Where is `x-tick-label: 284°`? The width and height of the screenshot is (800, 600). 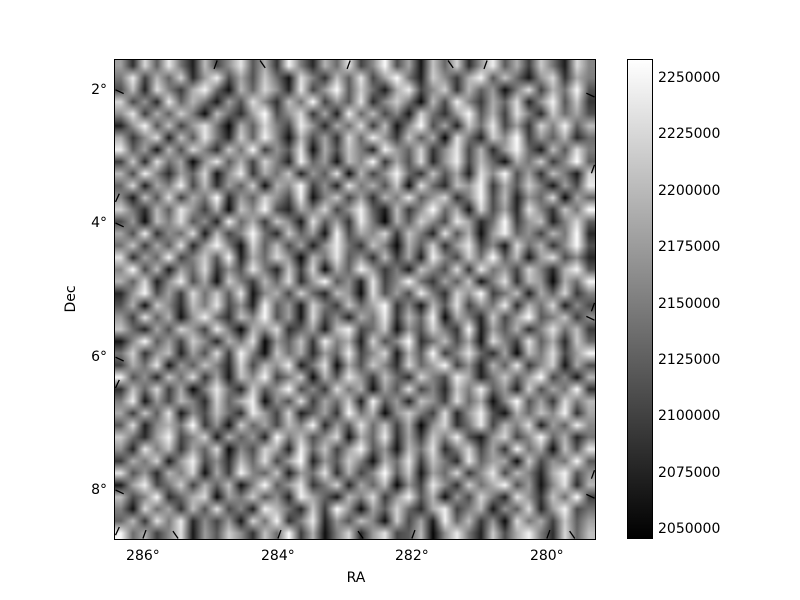 x-tick-label: 284° is located at coordinates (278, 556).